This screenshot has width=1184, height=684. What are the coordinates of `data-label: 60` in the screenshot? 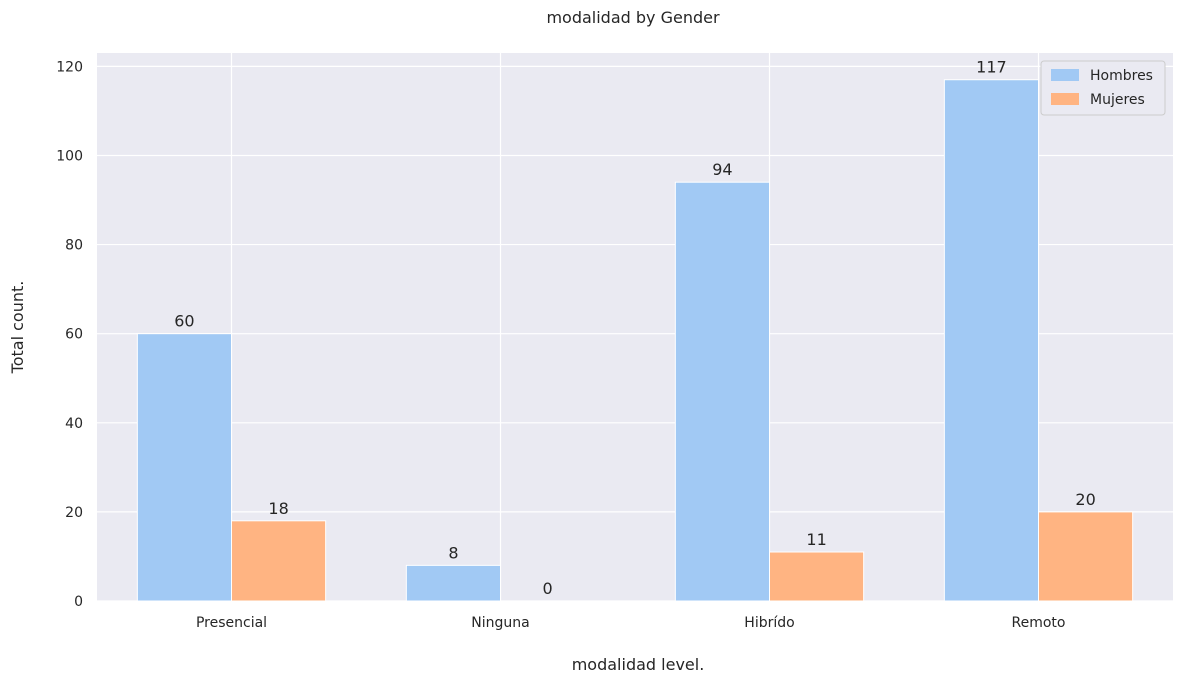 It's located at (184, 321).